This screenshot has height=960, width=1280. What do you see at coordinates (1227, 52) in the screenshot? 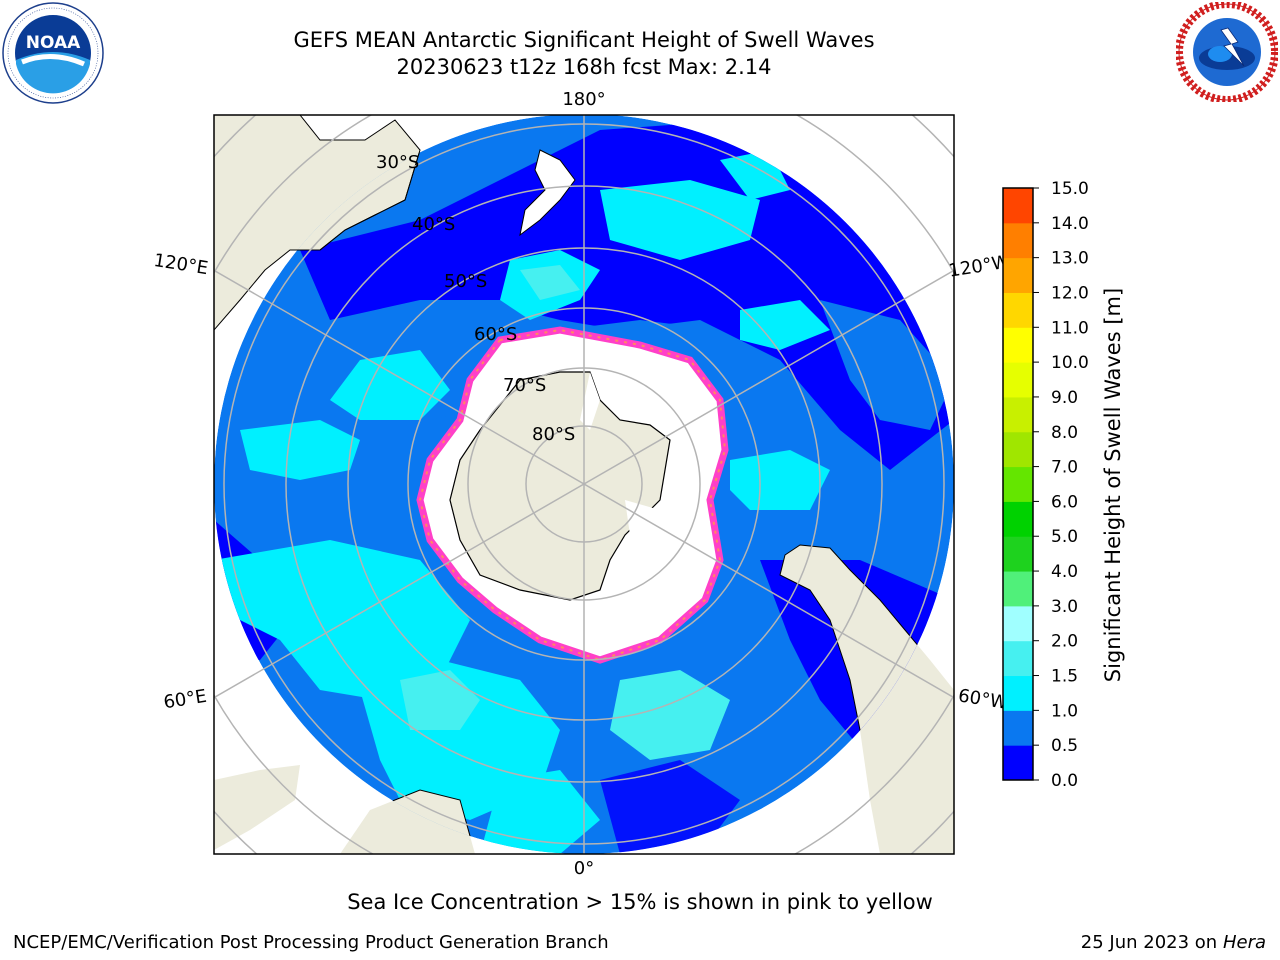
I see `nws-logo` at bounding box center [1227, 52].